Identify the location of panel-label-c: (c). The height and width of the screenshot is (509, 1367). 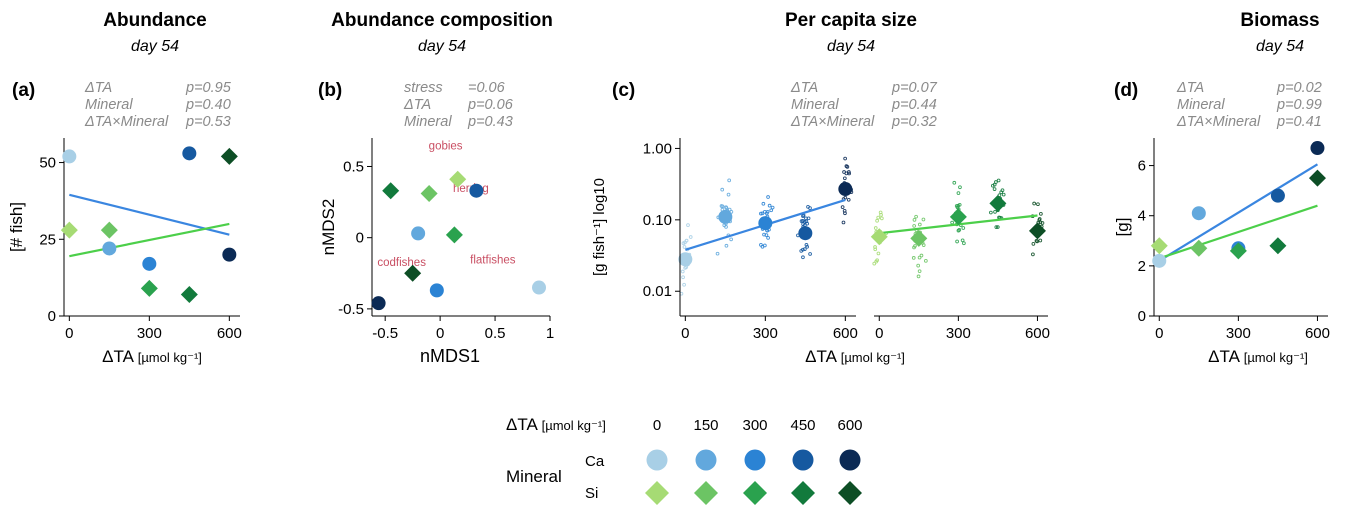
(623, 90).